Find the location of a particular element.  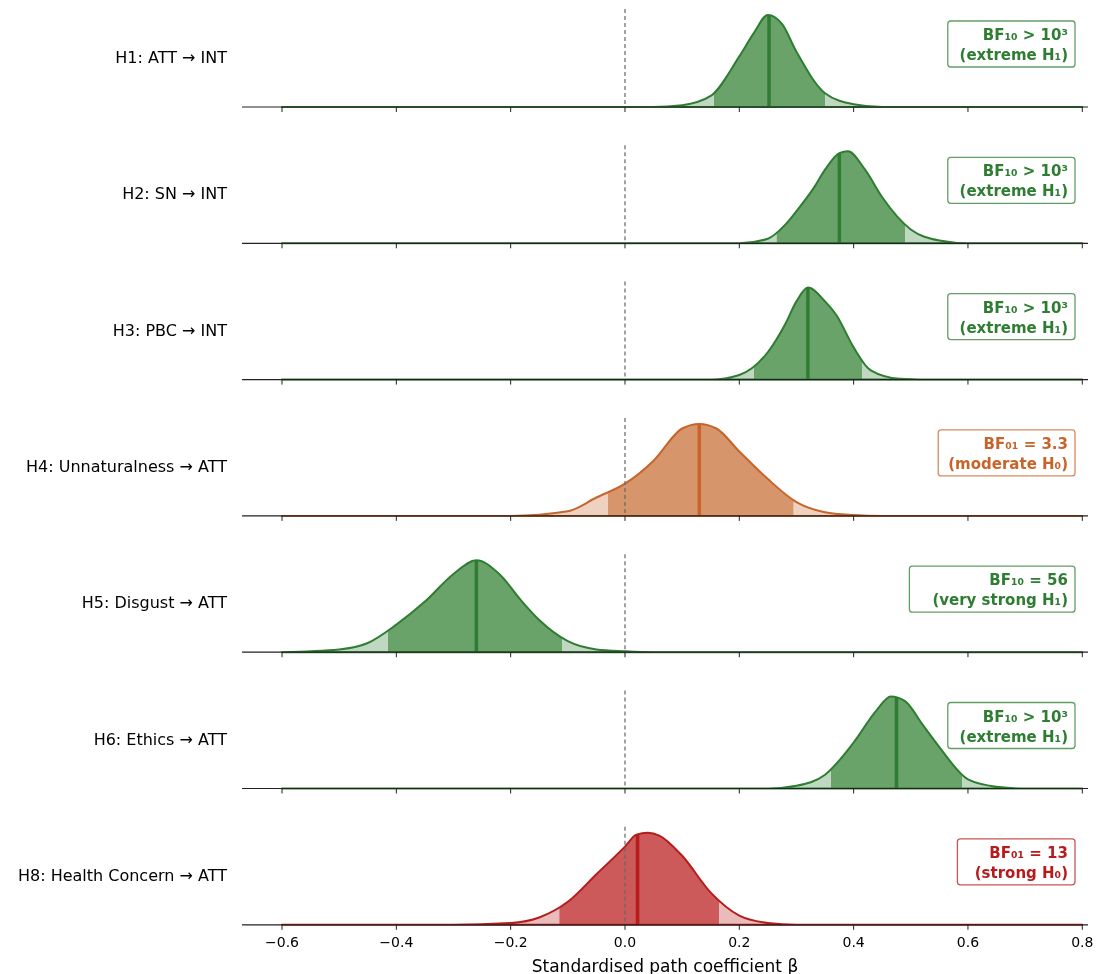

x-tick-label: 0.0 is located at coordinates (625, 941).